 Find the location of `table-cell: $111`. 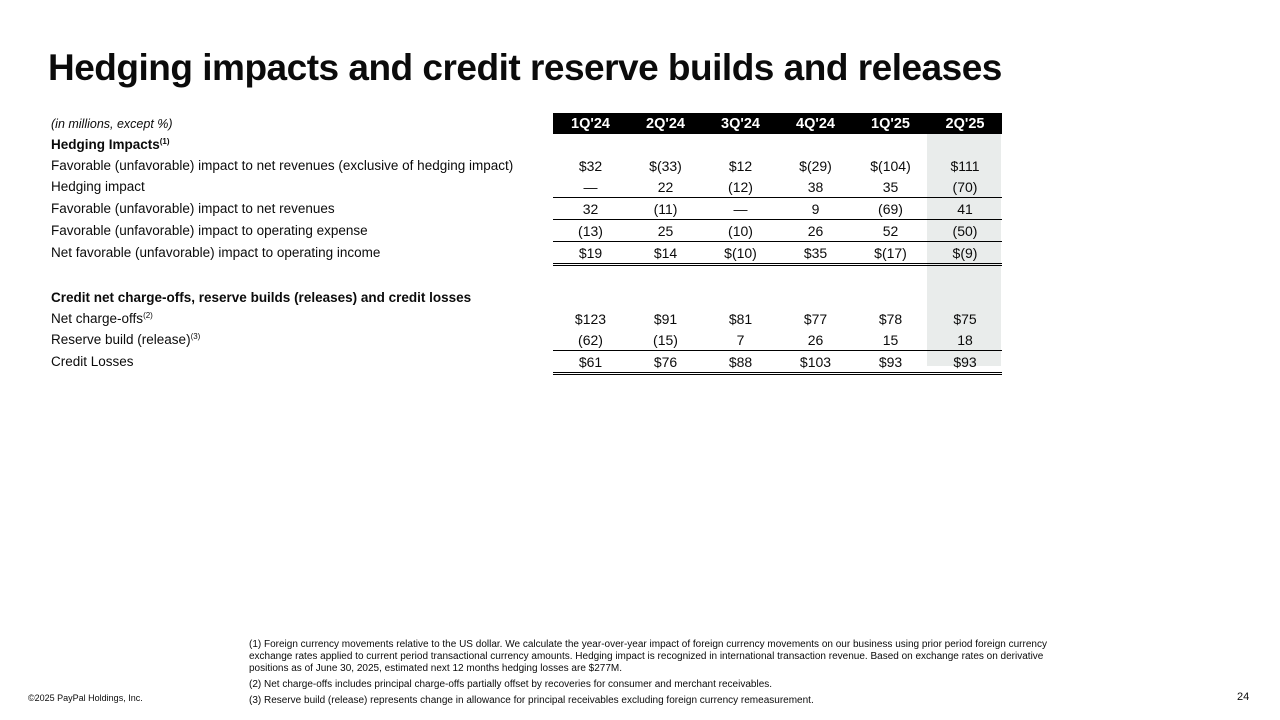

table-cell: $111 is located at coordinates (965, 165).